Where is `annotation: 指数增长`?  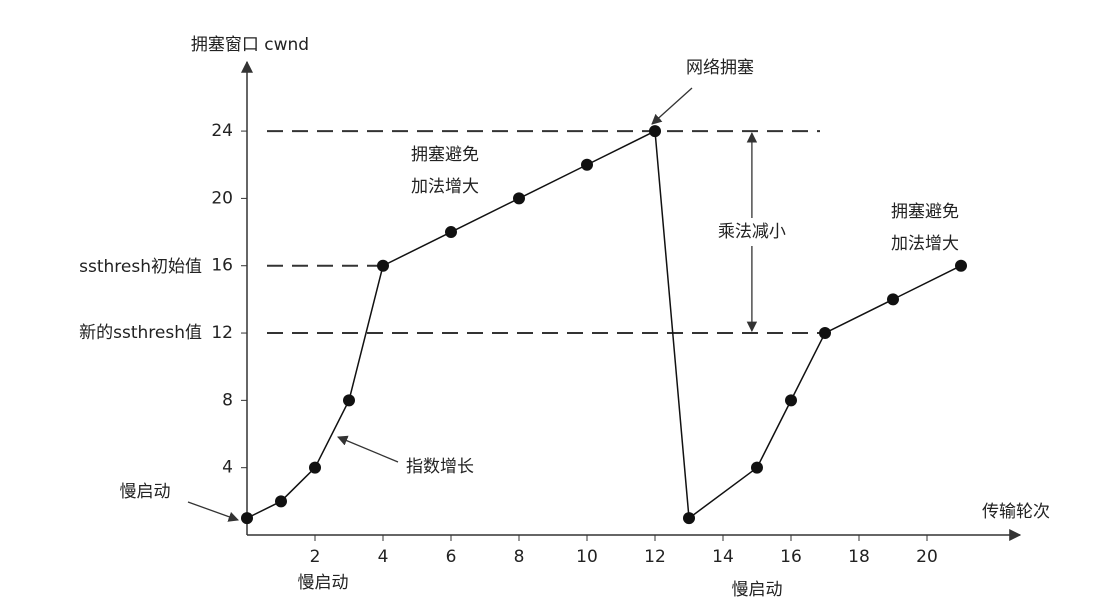
annotation: 指数增长 is located at coordinates (440, 467).